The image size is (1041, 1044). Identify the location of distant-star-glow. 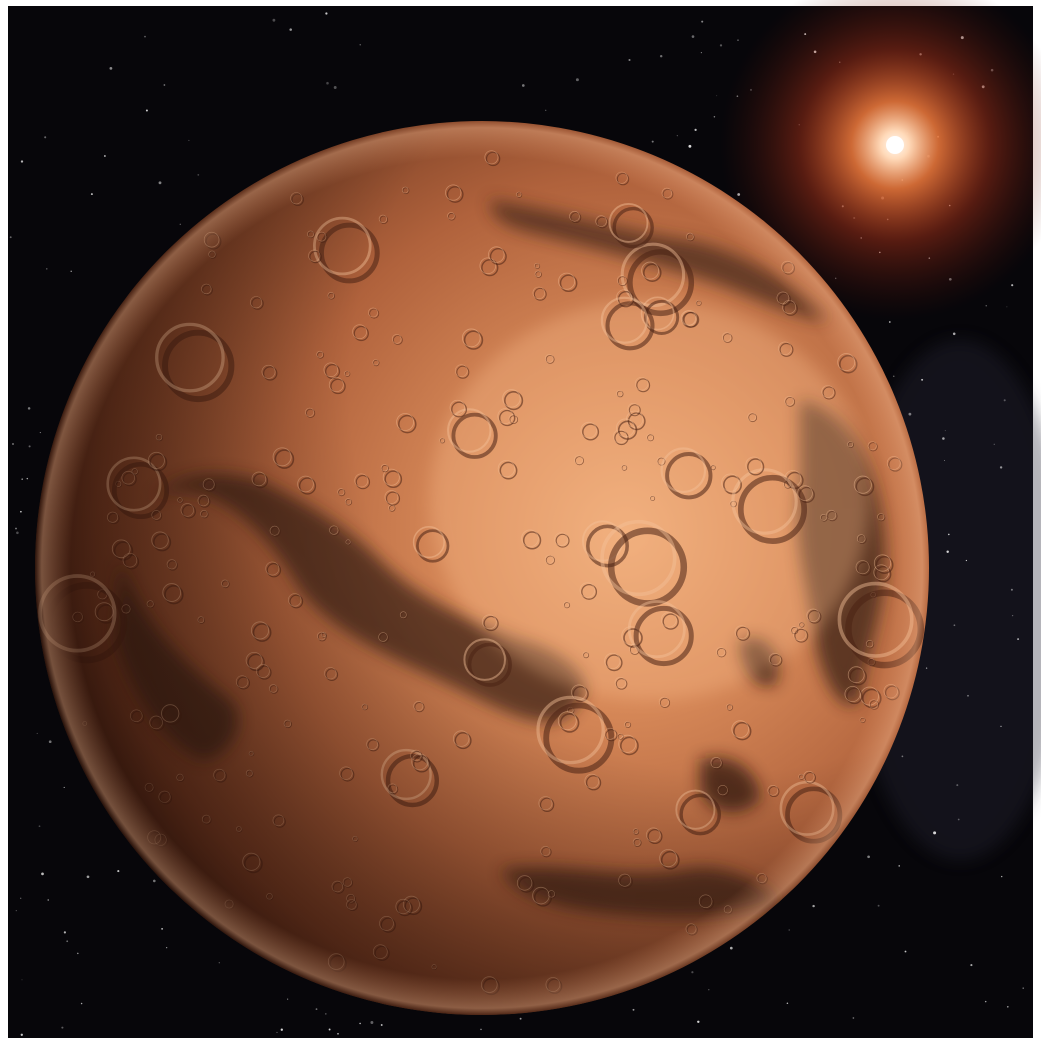
(880, 160).